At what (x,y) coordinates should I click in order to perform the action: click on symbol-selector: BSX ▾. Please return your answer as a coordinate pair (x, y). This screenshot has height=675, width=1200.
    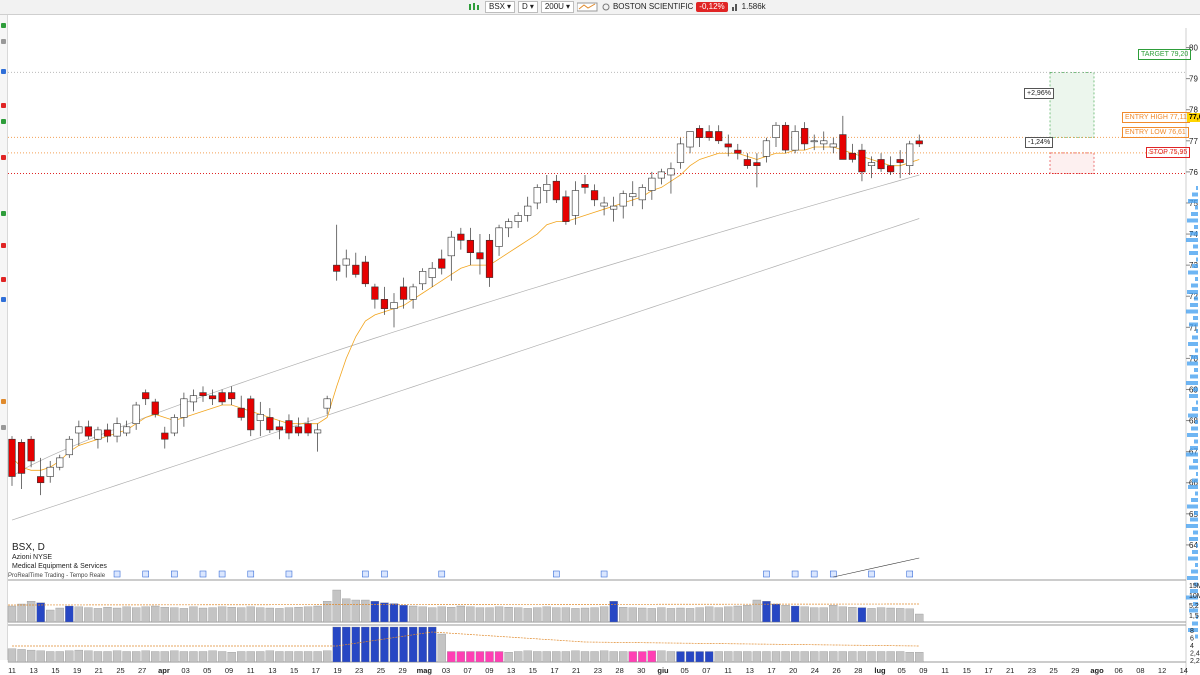
    Looking at the image, I should click on (500, 7).